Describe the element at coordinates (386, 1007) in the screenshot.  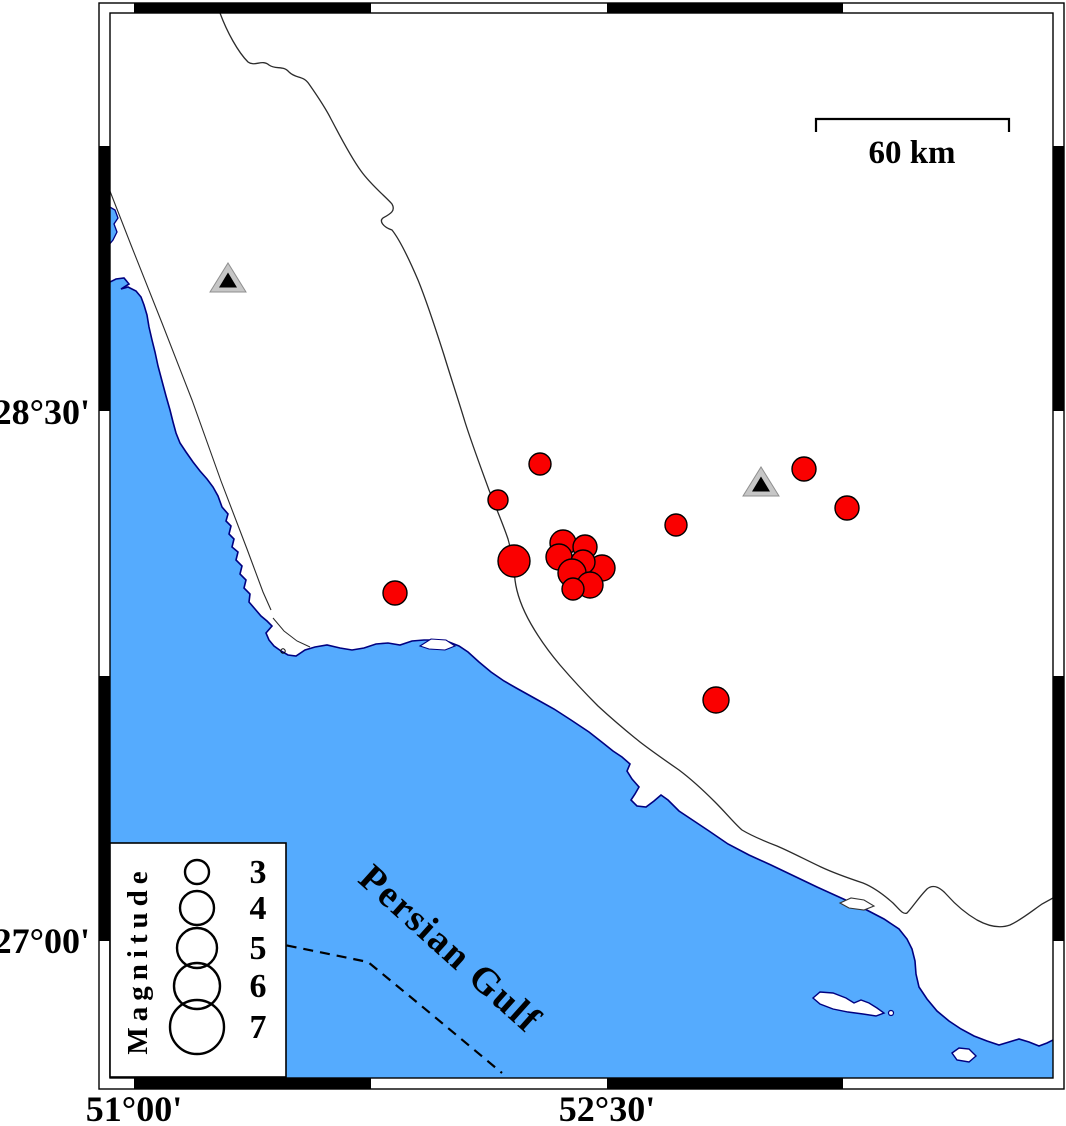
I see `maritime-boundary-dashed-line` at that location.